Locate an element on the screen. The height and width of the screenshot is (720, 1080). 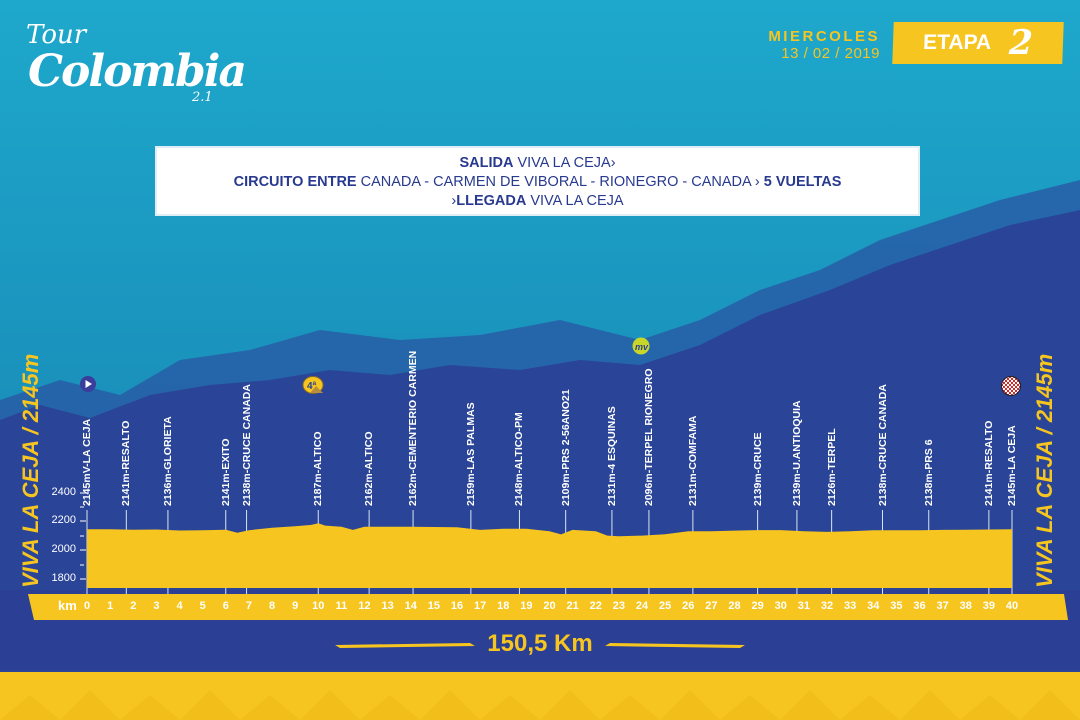
logo-edition-text: 2.1 is located at coordinates (202, 97).